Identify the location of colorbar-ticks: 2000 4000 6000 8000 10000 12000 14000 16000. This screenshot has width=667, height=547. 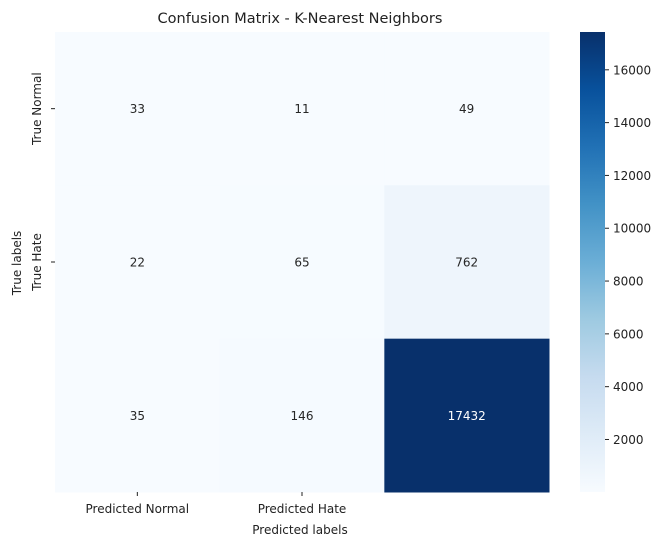
(628, 255).